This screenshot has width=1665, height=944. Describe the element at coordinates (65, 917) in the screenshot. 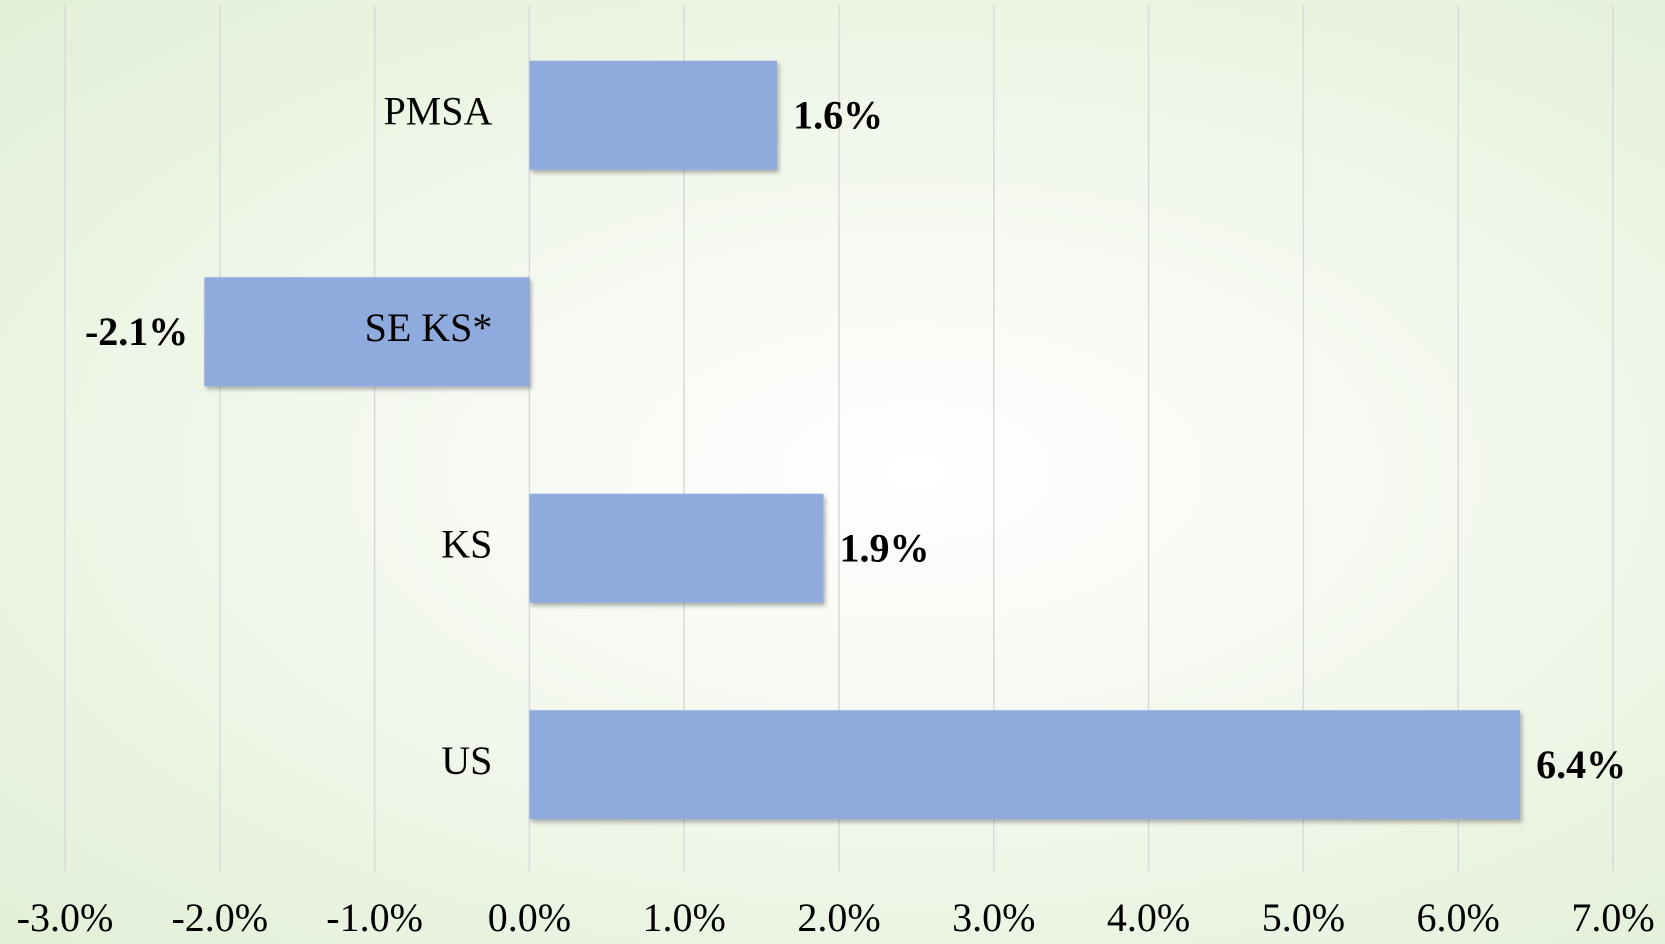

I see `x-tick-label: -3.0%` at that location.